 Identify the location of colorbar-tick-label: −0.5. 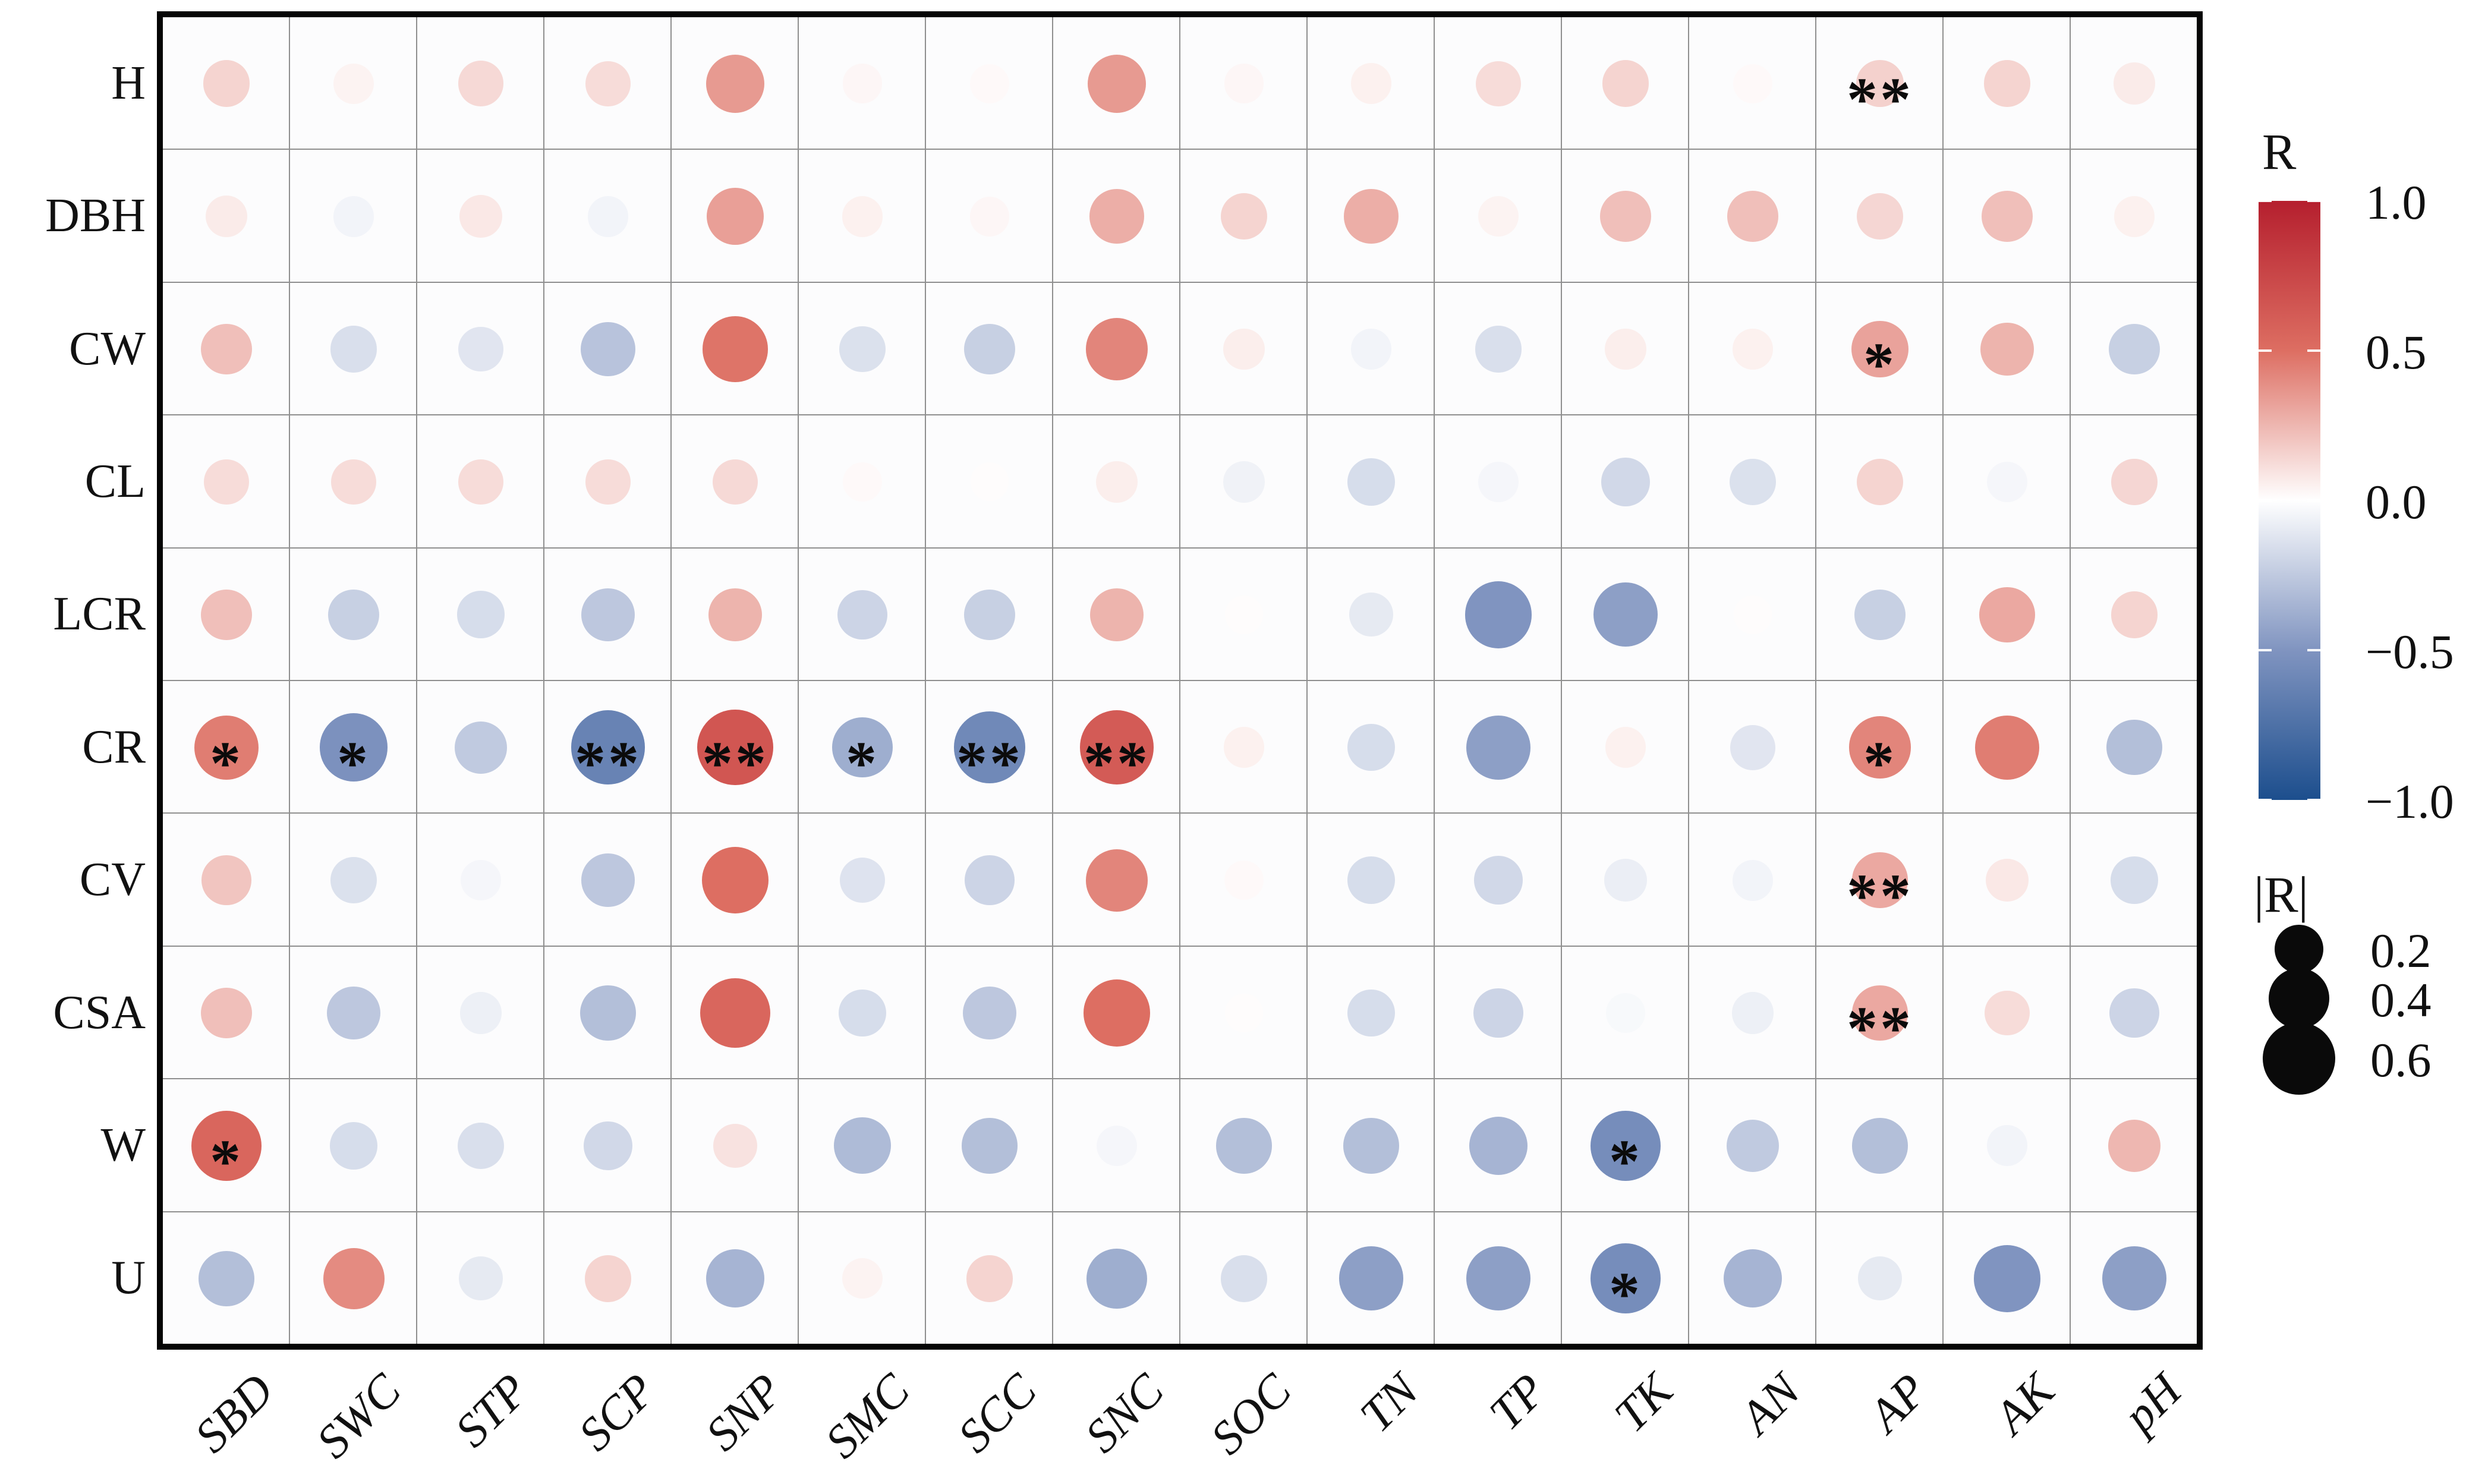
(2410, 652).